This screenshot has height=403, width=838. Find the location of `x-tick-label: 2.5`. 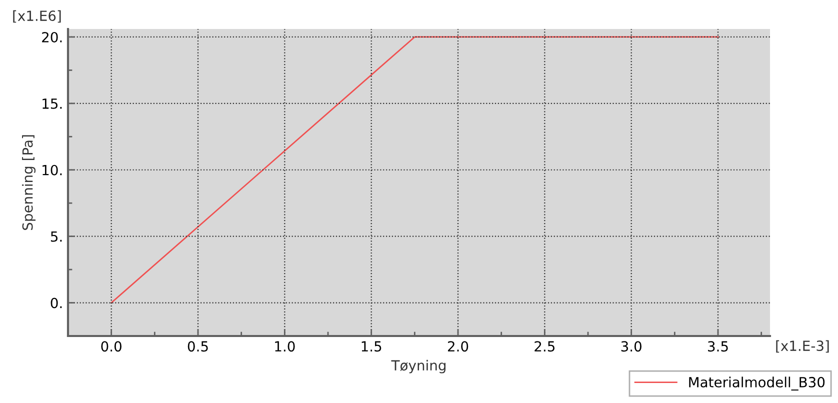

x-tick-label: 2.5 is located at coordinates (544, 346).